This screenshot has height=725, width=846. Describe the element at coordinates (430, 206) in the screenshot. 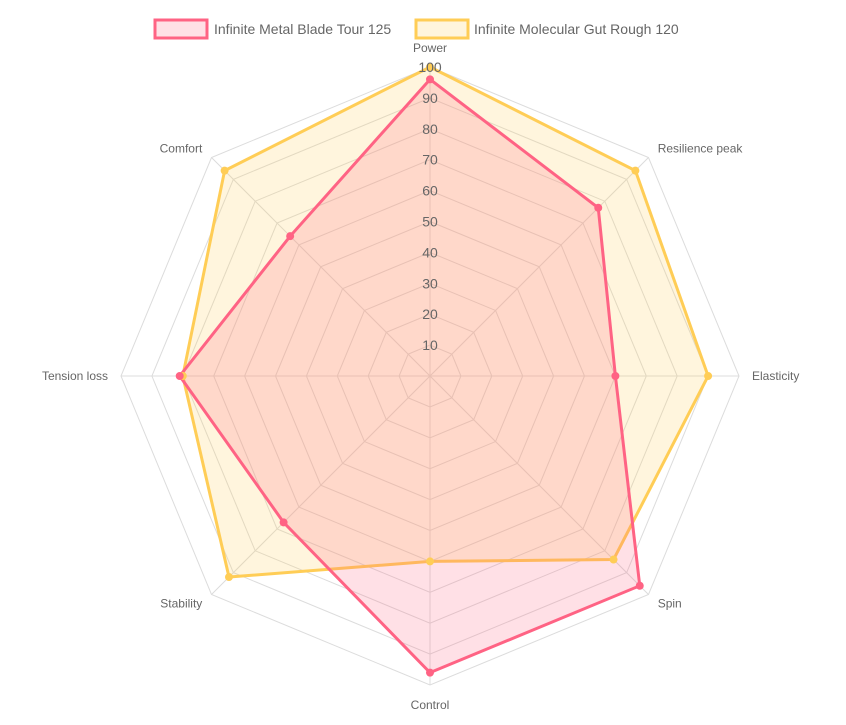

I see `radar-tick-labels: 10 20 30 40 50 60 70 80 90 100` at that location.